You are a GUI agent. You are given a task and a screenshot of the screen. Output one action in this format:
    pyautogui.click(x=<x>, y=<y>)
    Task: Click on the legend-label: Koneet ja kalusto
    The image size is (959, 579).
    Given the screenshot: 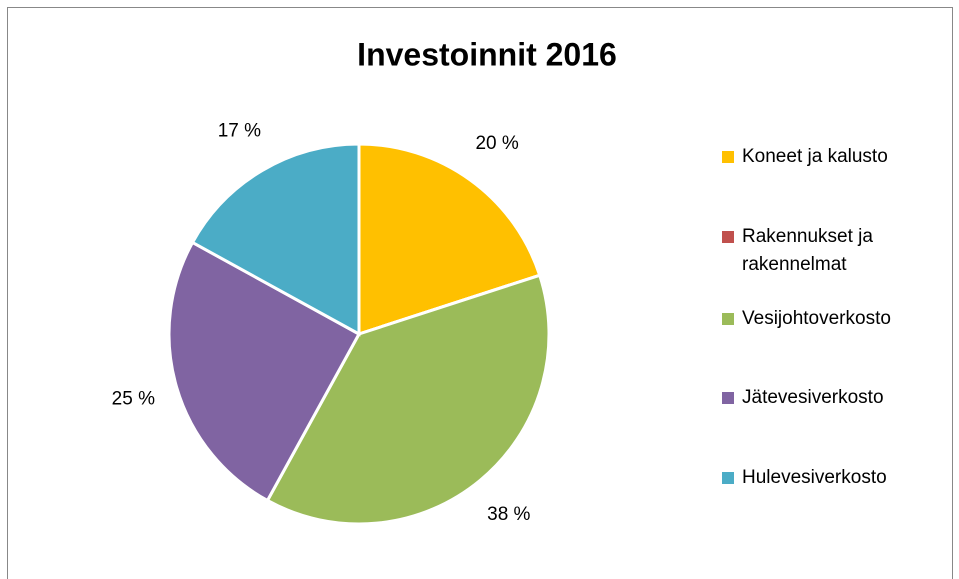 What is the action you would take?
    pyautogui.click(x=815, y=156)
    